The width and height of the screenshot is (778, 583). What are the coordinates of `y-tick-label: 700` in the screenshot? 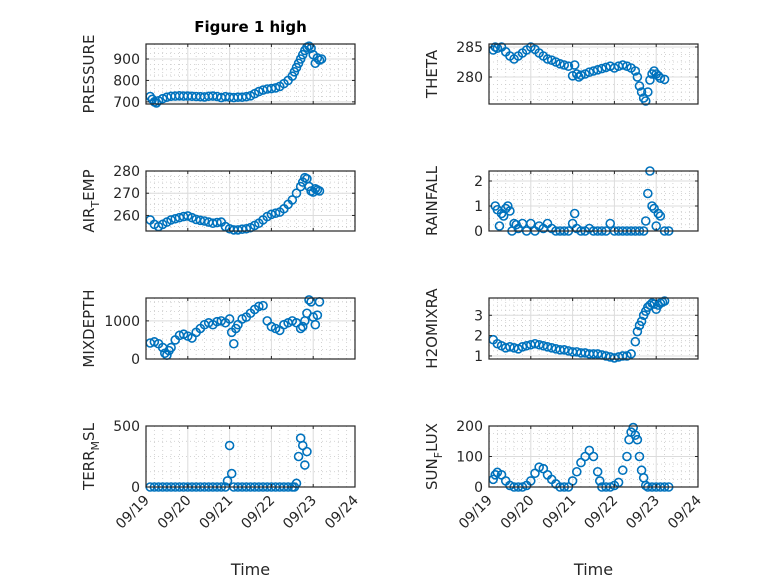 It's located at (126, 103).